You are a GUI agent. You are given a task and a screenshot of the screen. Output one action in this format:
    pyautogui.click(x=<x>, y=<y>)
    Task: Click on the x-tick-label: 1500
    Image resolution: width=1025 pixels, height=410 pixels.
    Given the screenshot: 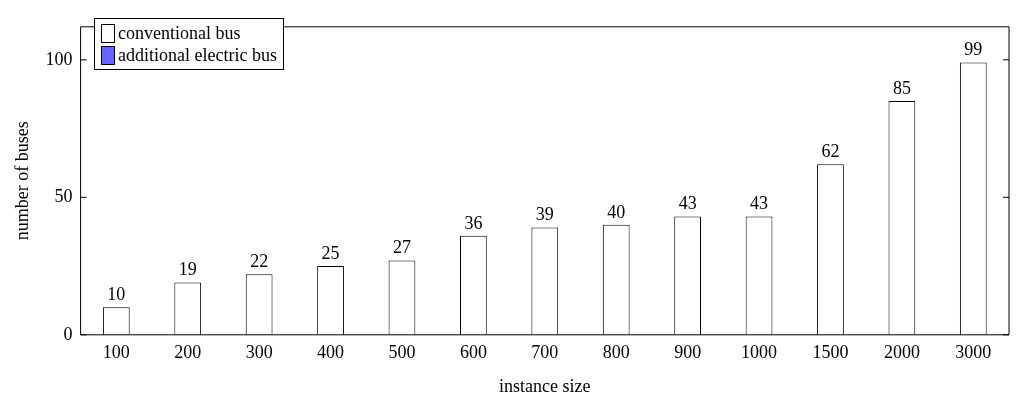 What is the action you would take?
    pyautogui.click(x=830, y=352)
    